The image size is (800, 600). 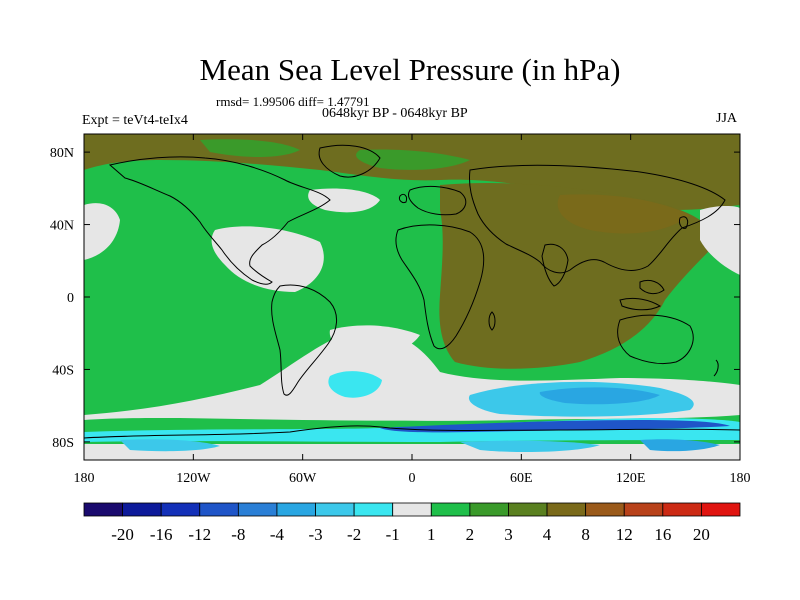 What do you see at coordinates (413, 159) in the screenshot?
I see `field-arctic-green-patch` at bounding box center [413, 159].